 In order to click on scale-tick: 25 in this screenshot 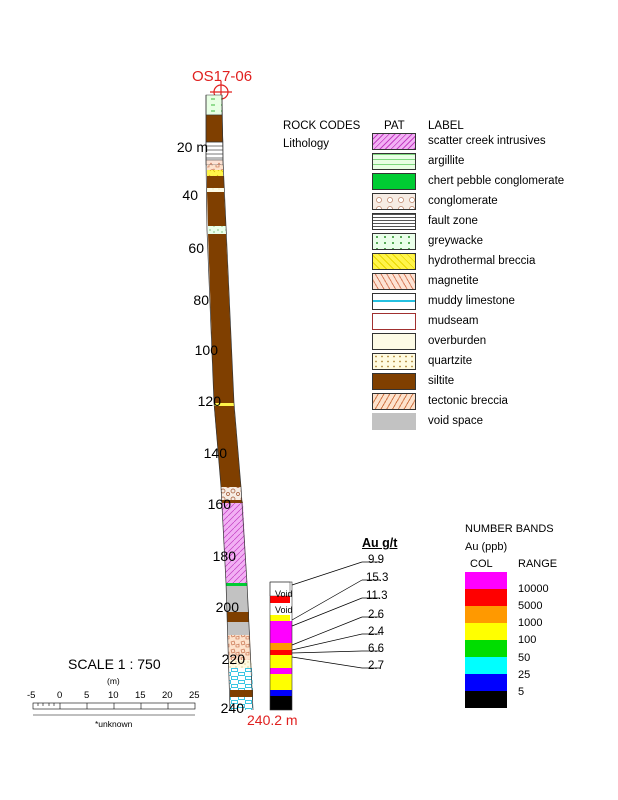, I will do `click(194, 695)`.